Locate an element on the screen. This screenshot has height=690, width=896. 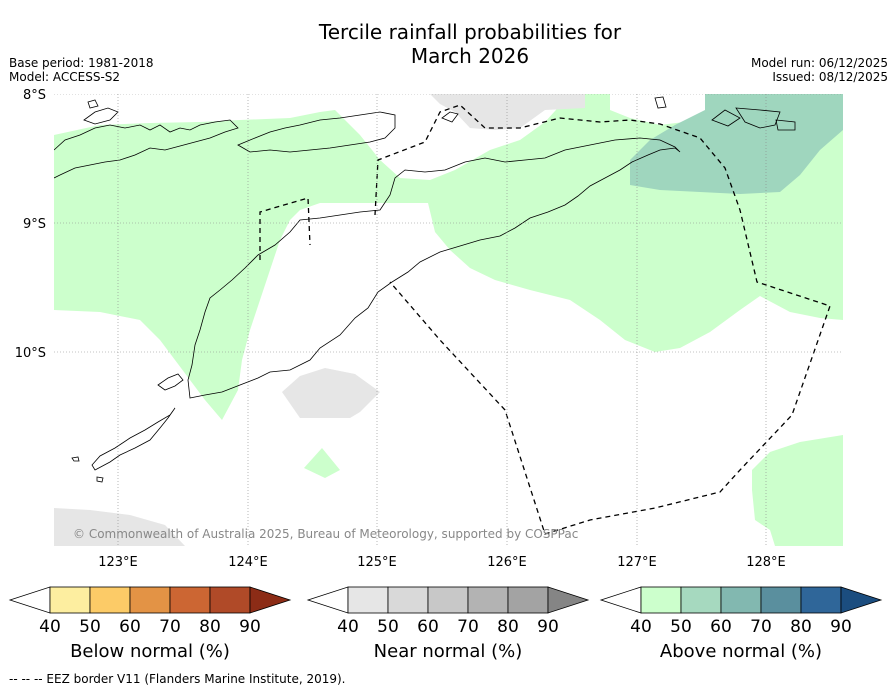
above-40-patch-south is located at coordinates (322, 463).